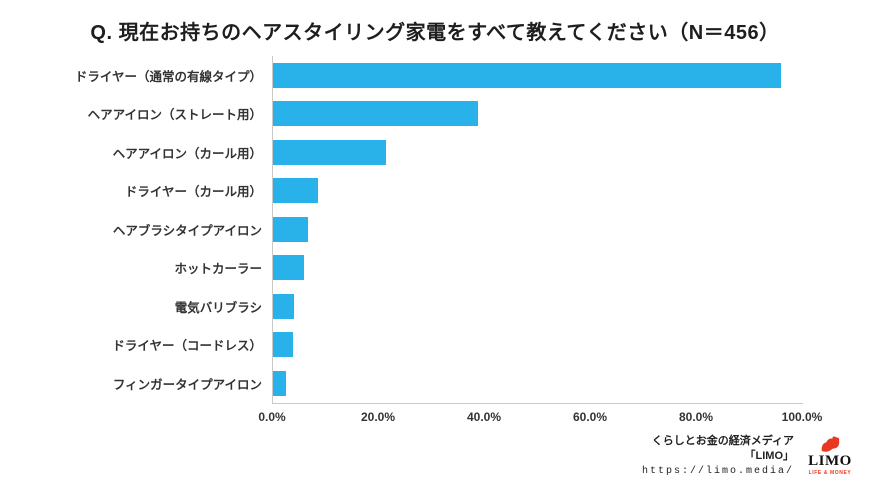 This screenshot has height=489, width=870. Describe the element at coordinates (187, 153) in the screenshot. I see `category-label: ヘアアイロン（カール用）` at that location.